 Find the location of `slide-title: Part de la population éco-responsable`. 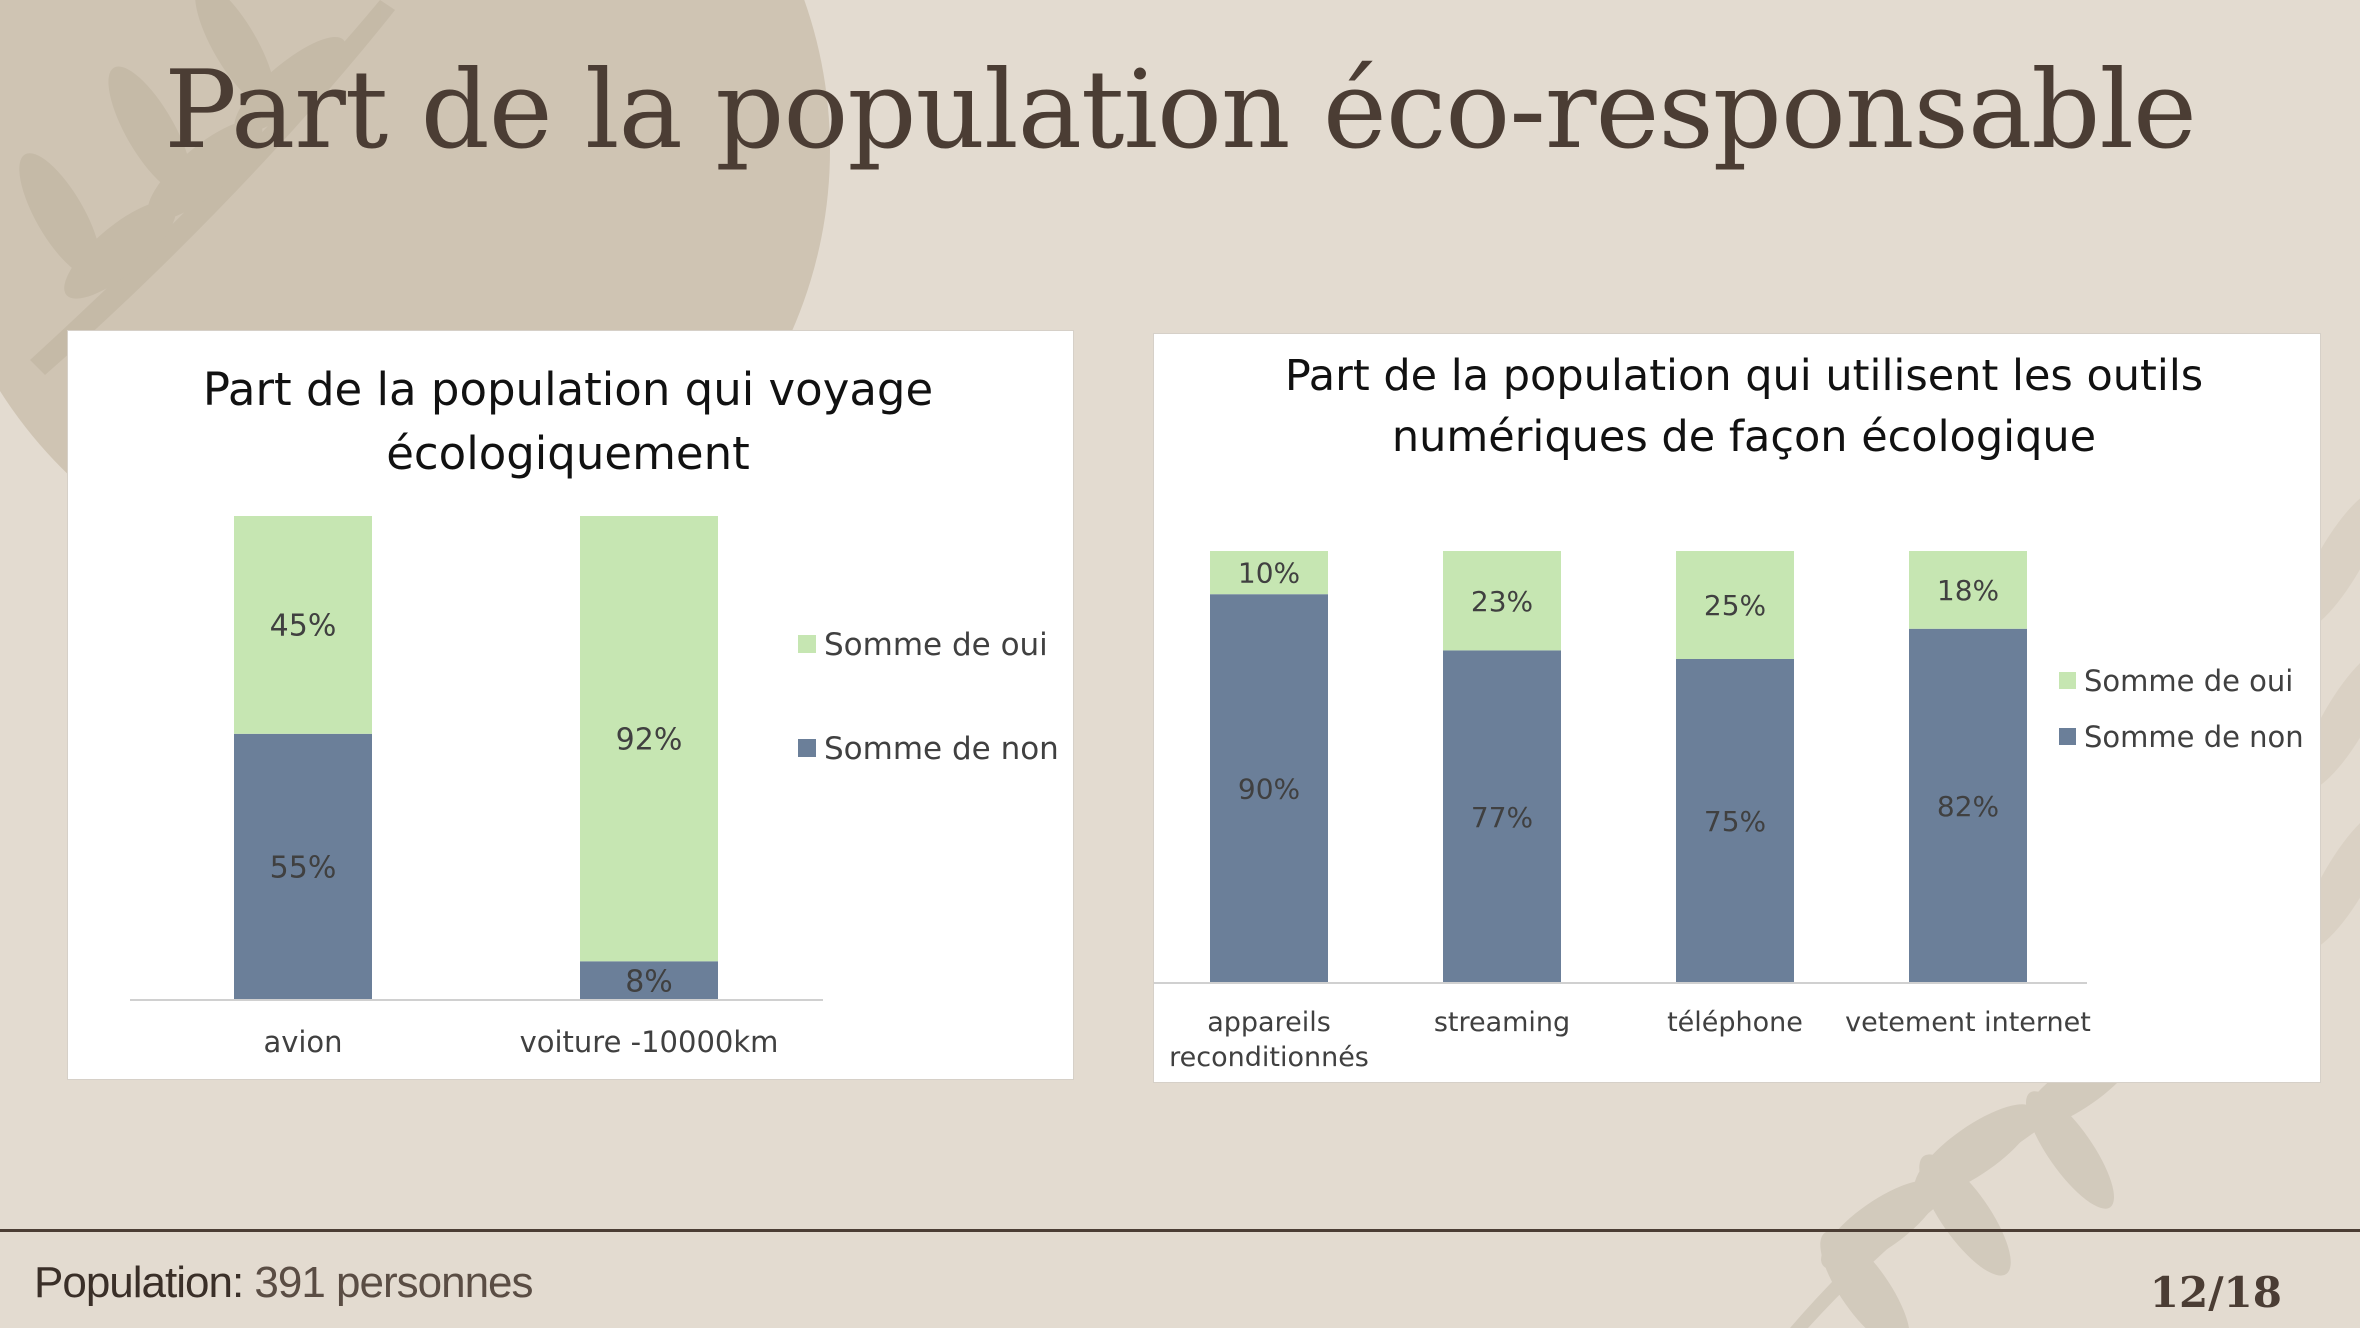

slide-title: Part de la population éco-responsable is located at coordinates (1180, 110).